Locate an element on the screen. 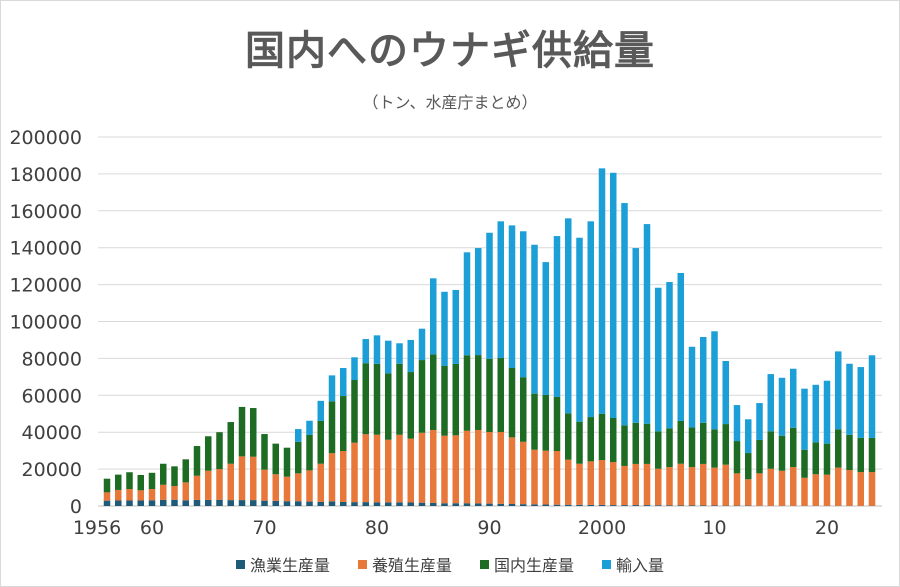 The height and width of the screenshot is (587, 900). legend-item-fishing: 漁業生産量 is located at coordinates (282, 564).